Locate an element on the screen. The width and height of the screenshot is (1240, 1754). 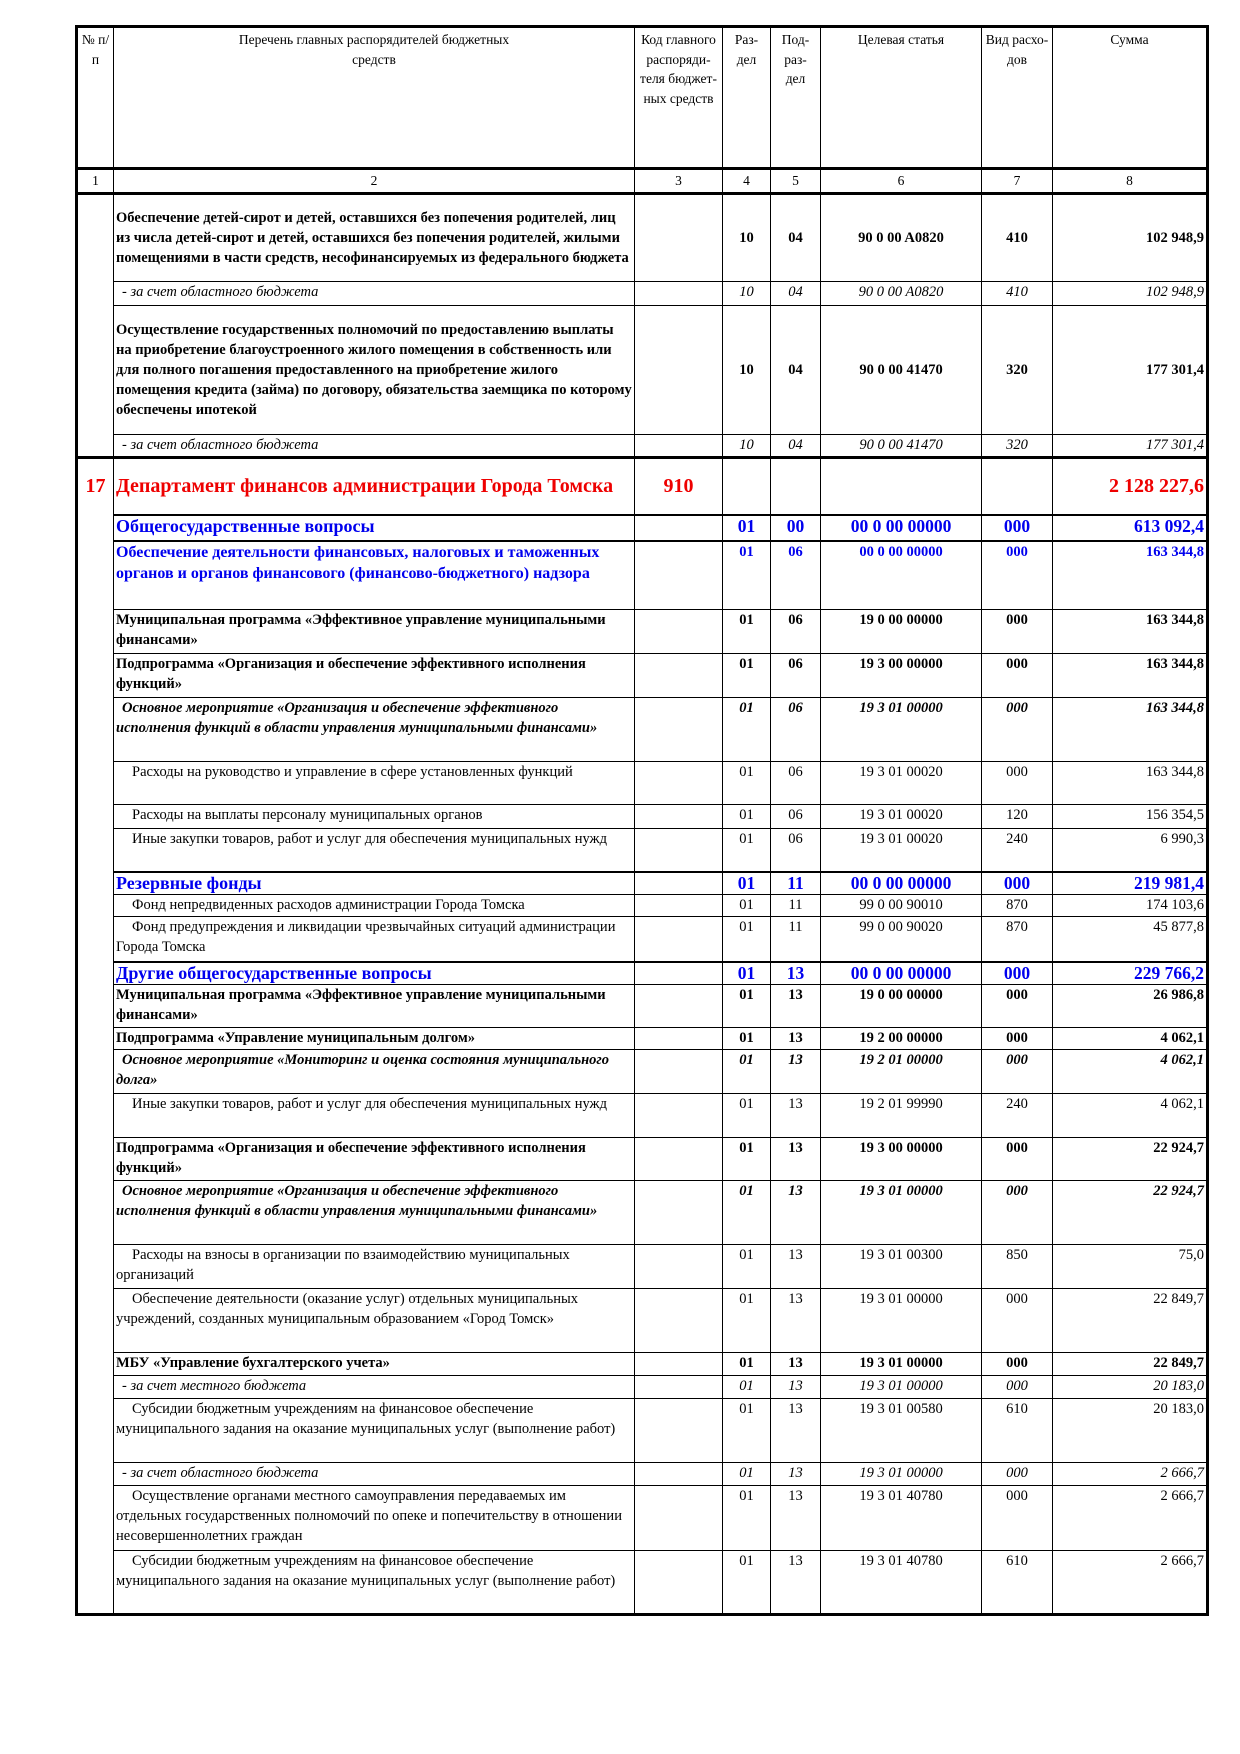
row-name: - за счет областного бюджета is located at coordinates (374, 293).